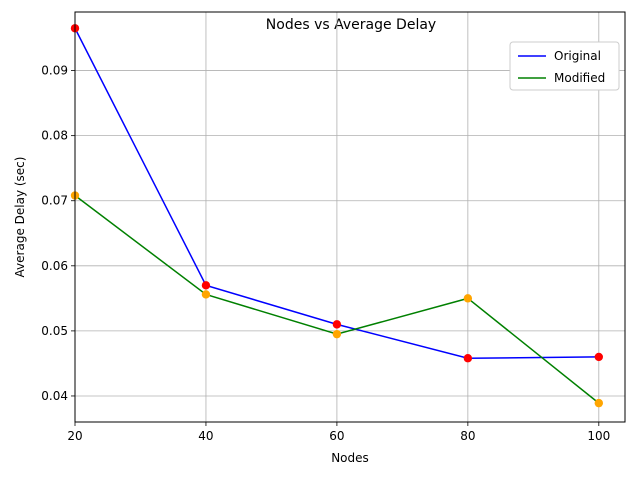 This screenshot has width=640, height=480. I want to click on legend-label-original: Original, so click(577, 56).